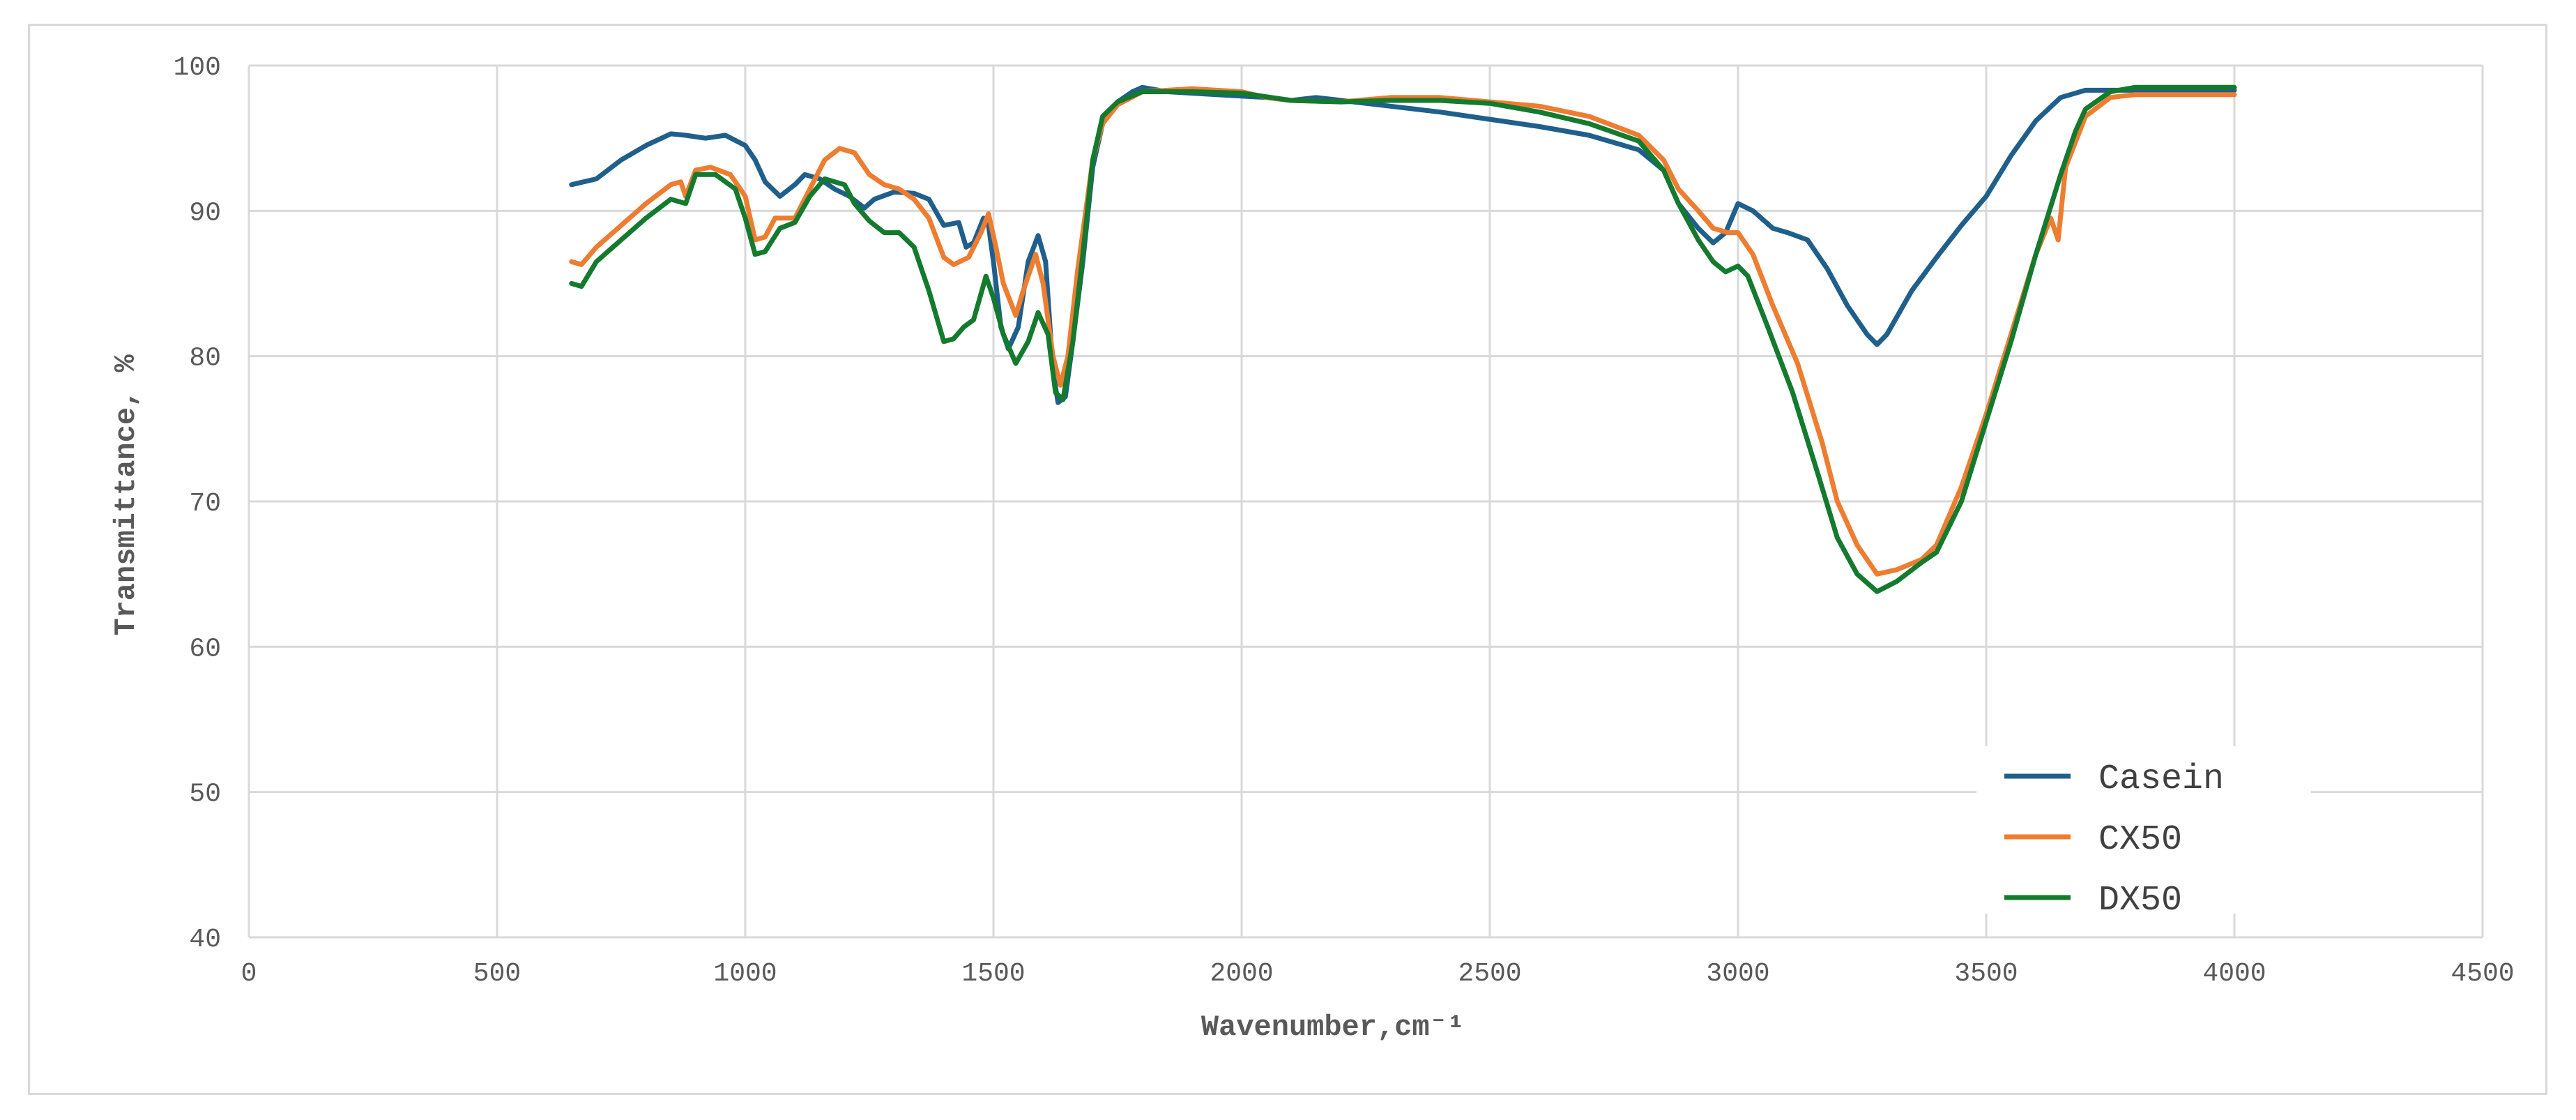 This screenshot has height=1120, width=2576. Describe the element at coordinates (2161, 779) in the screenshot. I see `legend-label-casein: Casein` at that location.